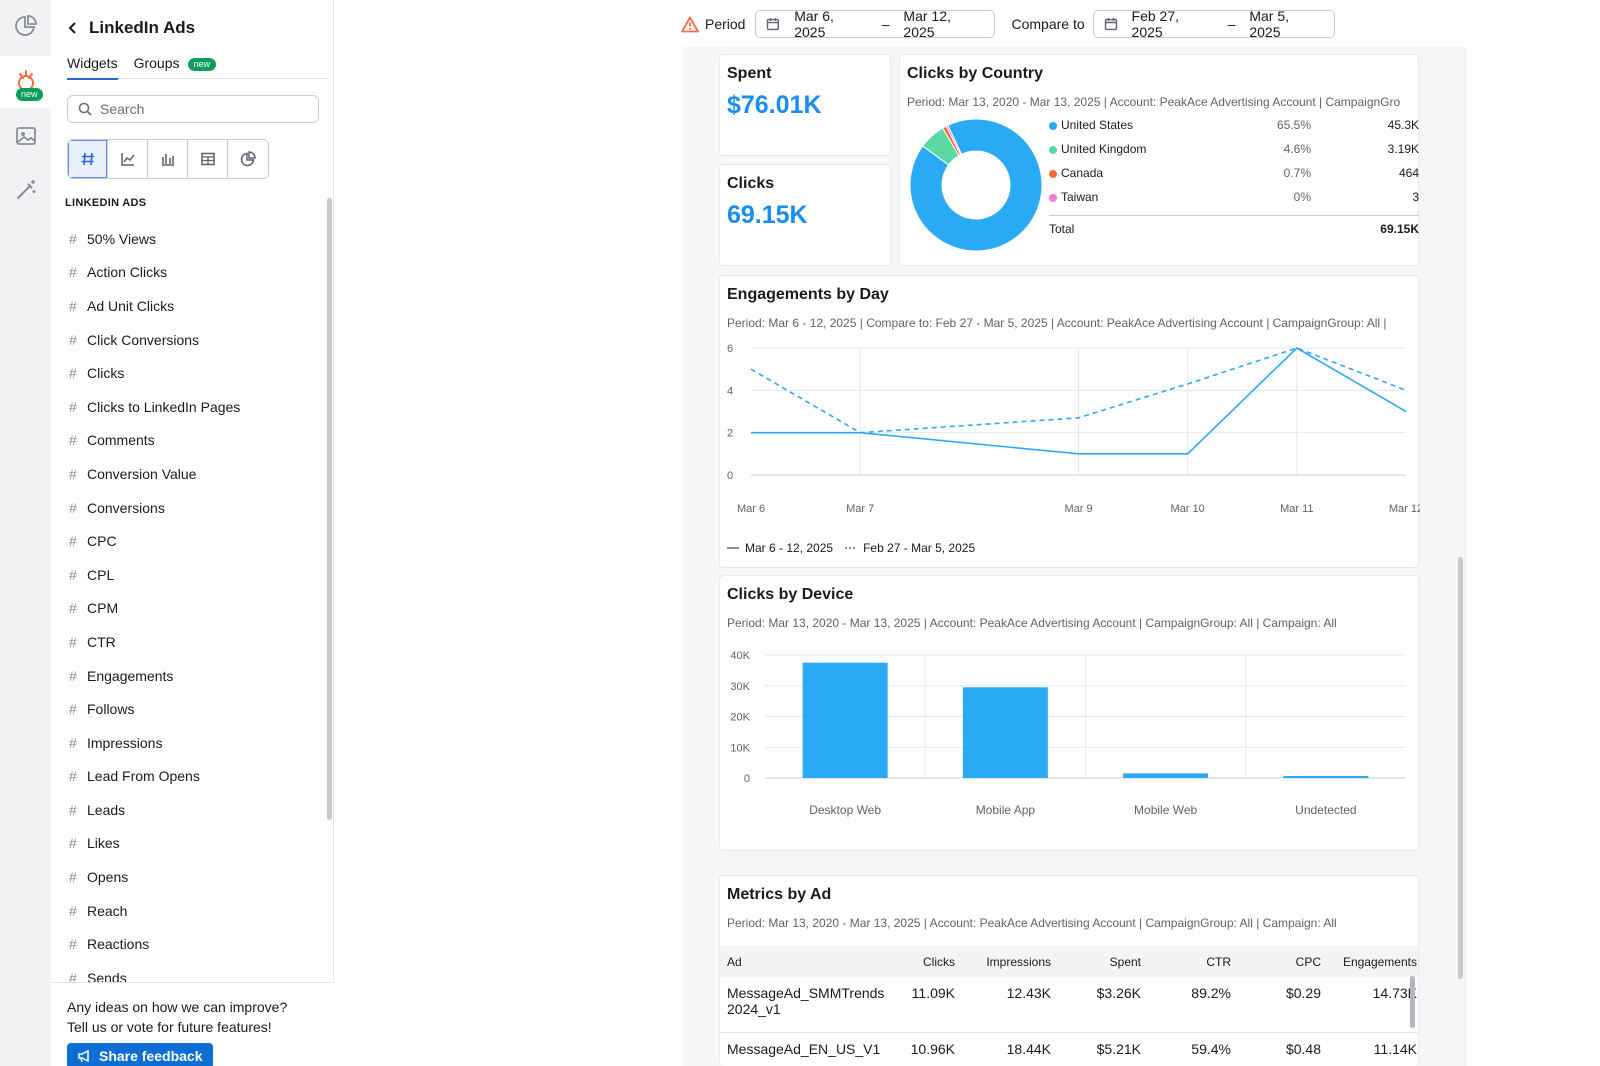 Image resolution: width=1600 pixels, height=1066 pixels. What do you see at coordinates (189, 441) in the screenshot?
I see `widget-list-item: # Comments` at bounding box center [189, 441].